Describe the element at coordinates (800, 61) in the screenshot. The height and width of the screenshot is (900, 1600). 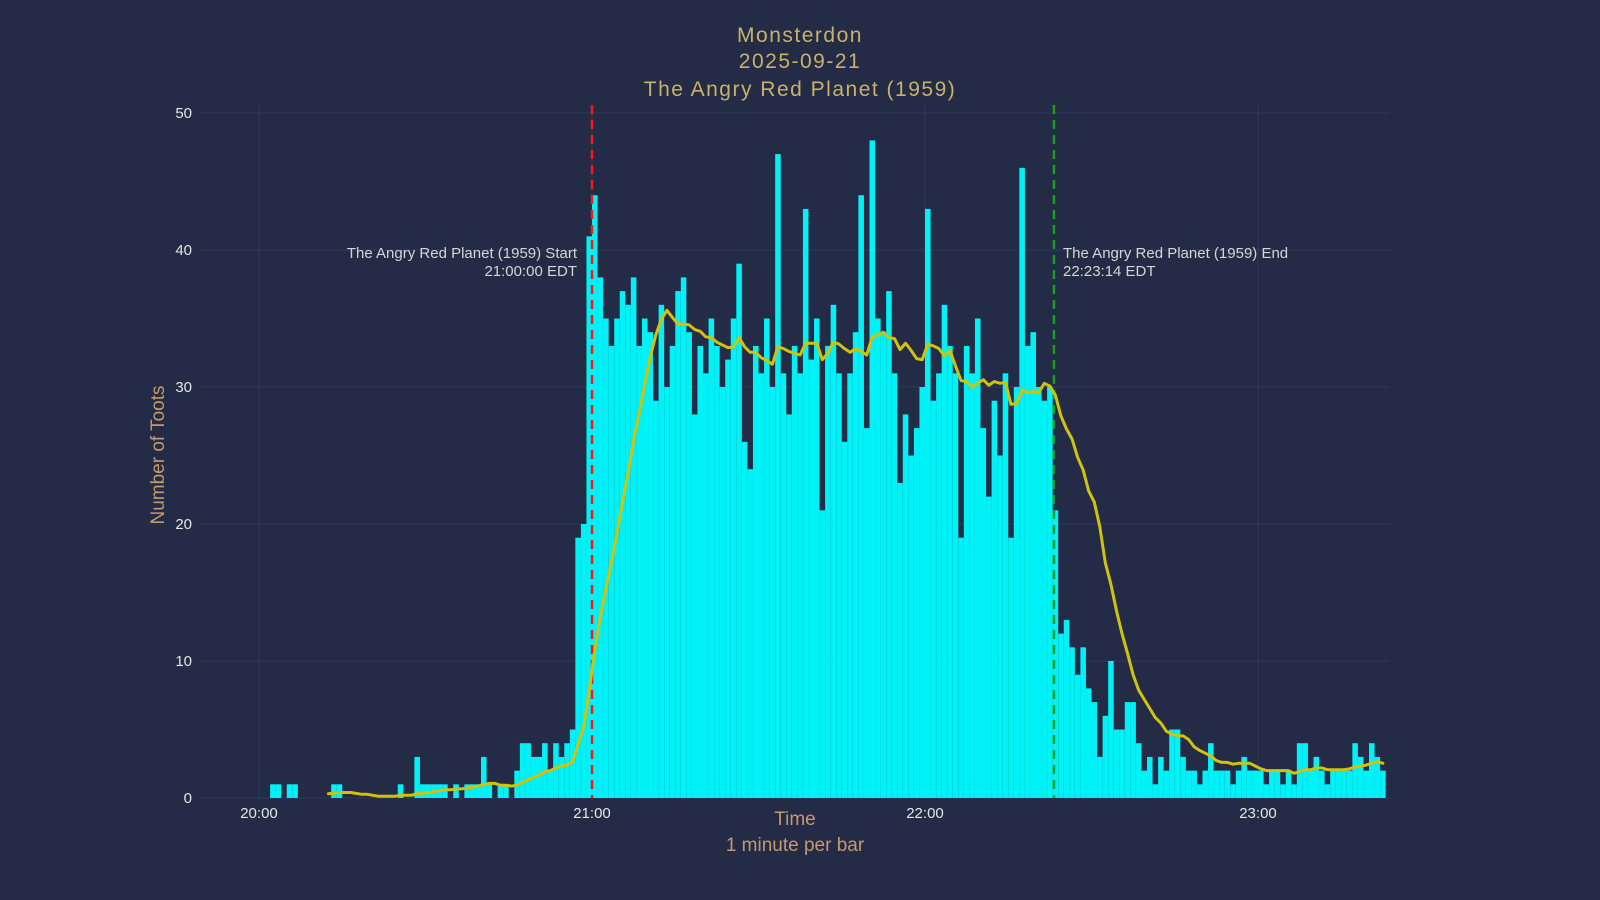
I see `chart-subtitle-date: 2025-09-21` at that location.